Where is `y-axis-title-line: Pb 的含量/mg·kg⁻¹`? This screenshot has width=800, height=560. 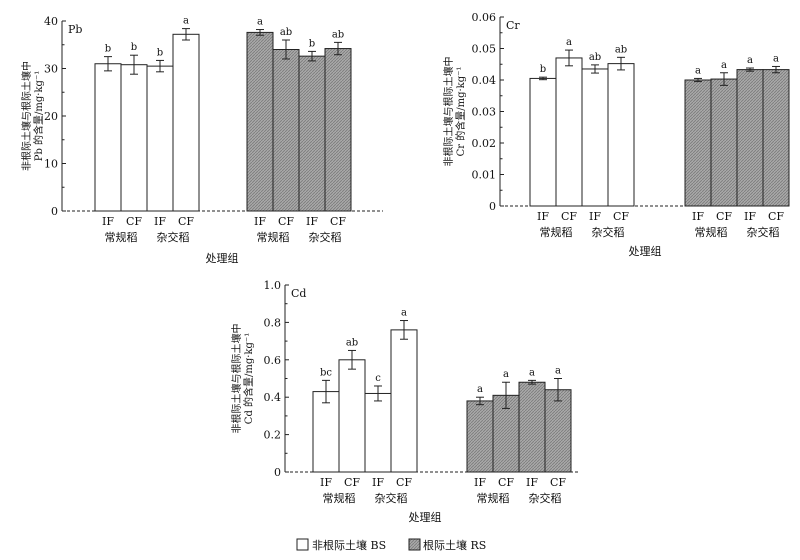
y-axis-title-line: Pb 的含量/mg·kg⁻¹ is located at coordinates (38, 116).